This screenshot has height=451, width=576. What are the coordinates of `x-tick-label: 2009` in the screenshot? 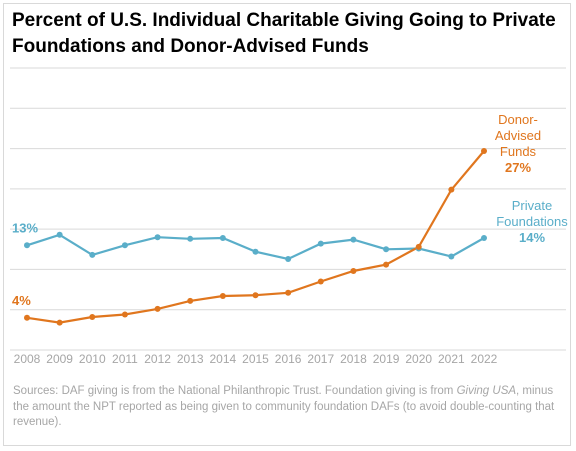 It's located at (59, 359).